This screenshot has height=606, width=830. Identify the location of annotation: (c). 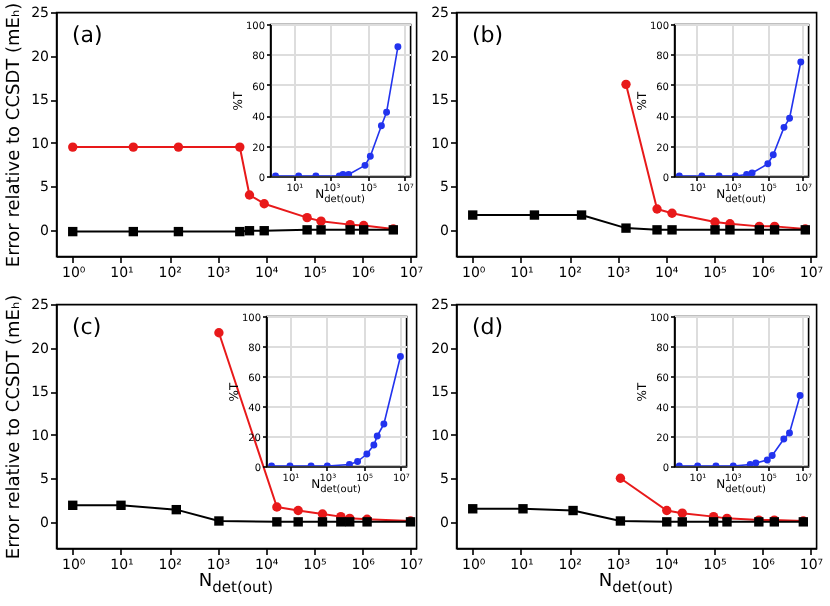
(87, 327).